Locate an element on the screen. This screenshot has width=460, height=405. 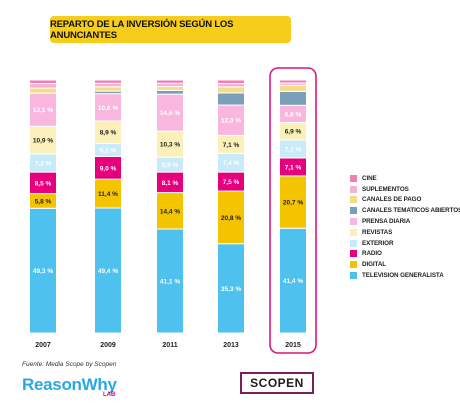
legend-label: PRENSA DIARIA is located at coordinates (386, 222).